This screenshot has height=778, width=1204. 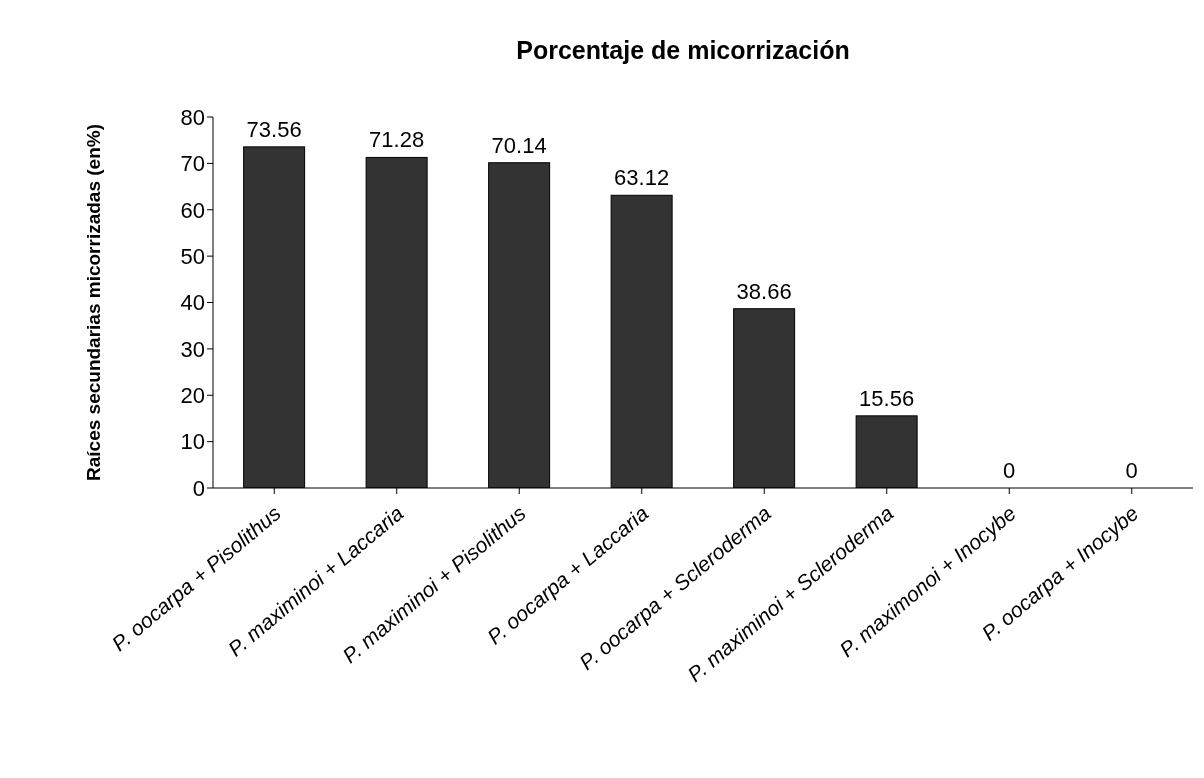 What do you see at coordinates (397, 140) in the screenshot?
I see `data-label: 71.28` at bounding box center [397, 140].